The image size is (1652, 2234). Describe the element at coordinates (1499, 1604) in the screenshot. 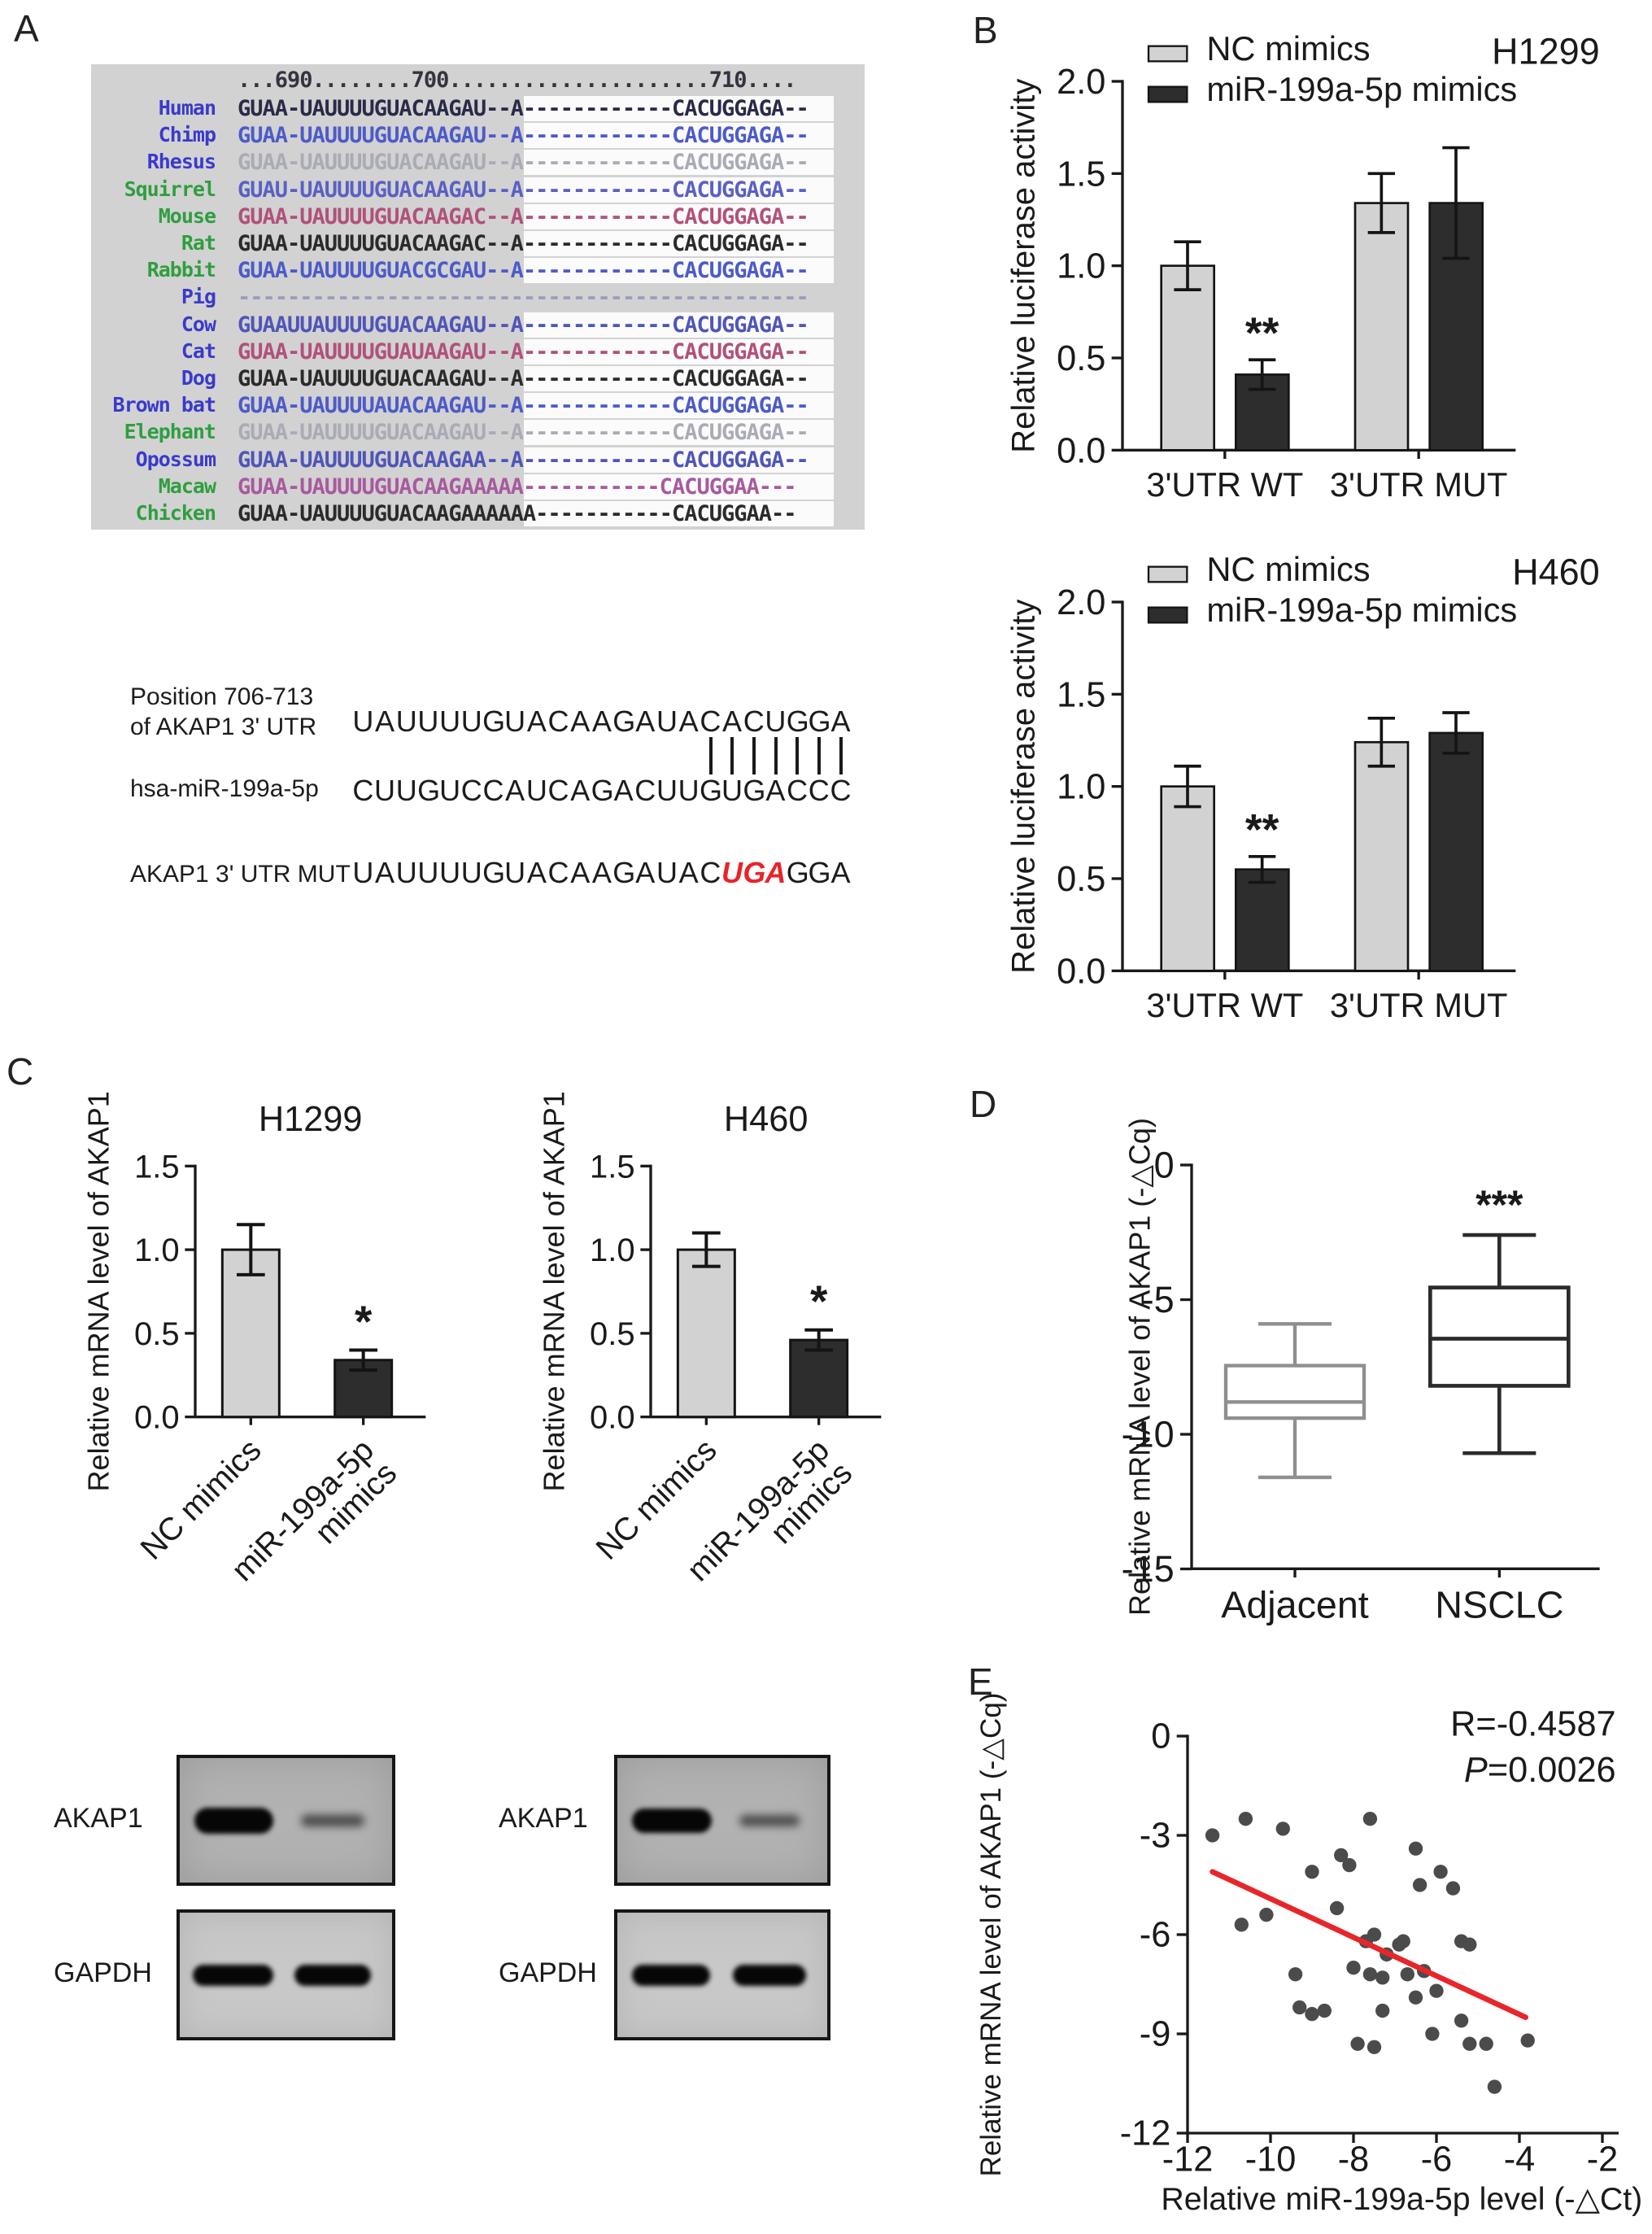

I see `x-tick-label: NSCLC` at that location.